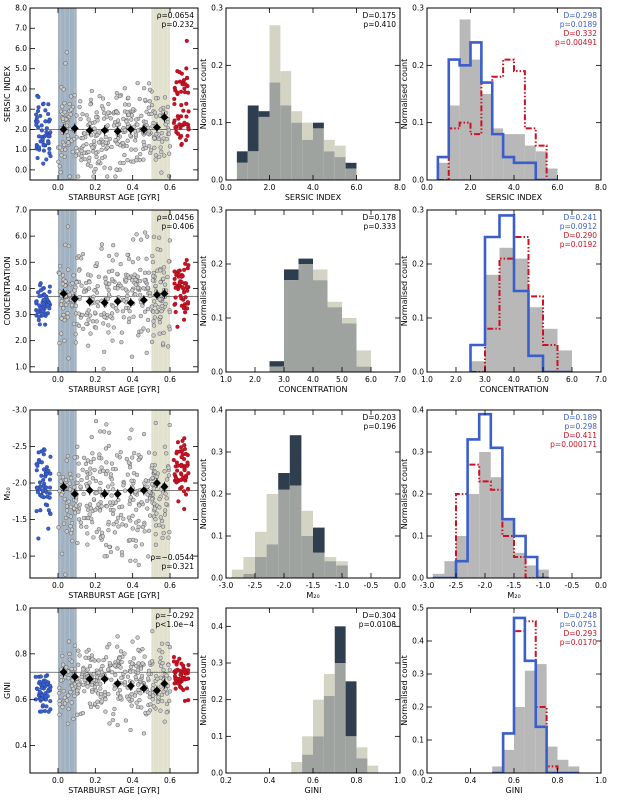 The width and height of the screenshot is (621, 808). I want to click on x-tick-label: 0.0, so click(400, 585).